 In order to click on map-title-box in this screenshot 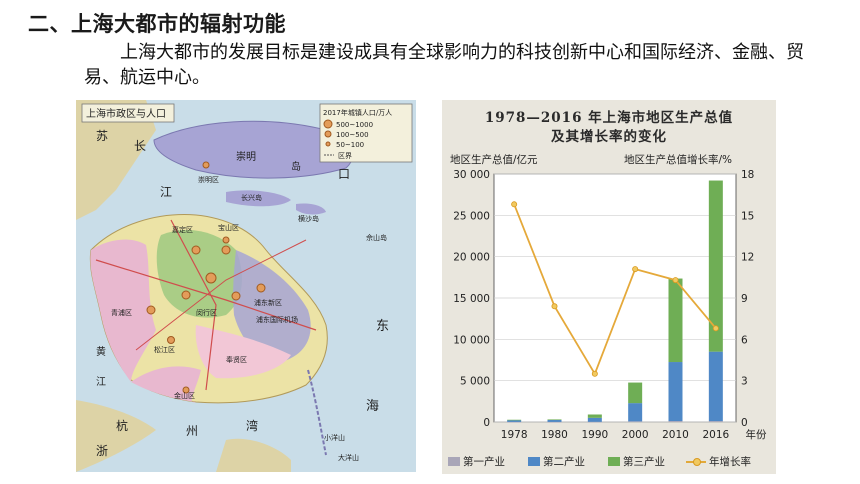, I will do `click(128, 113)`.